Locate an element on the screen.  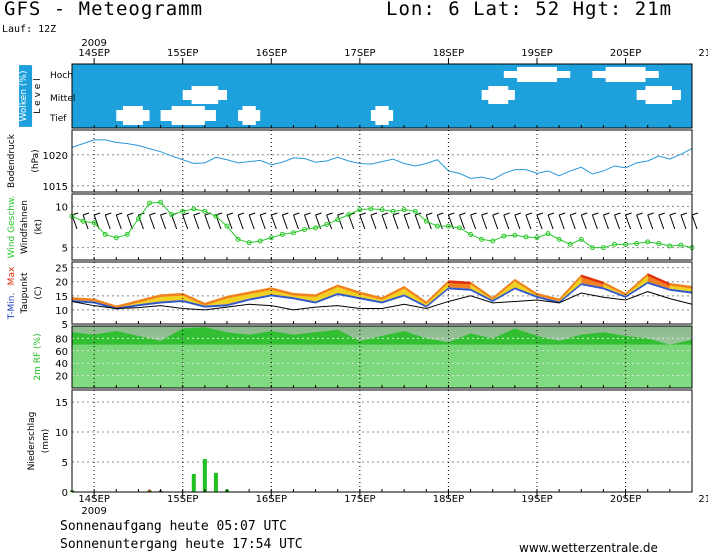
sunset-text: Sonnenuntergang heute 17:54 UTC is located at coordinates (181, 544).